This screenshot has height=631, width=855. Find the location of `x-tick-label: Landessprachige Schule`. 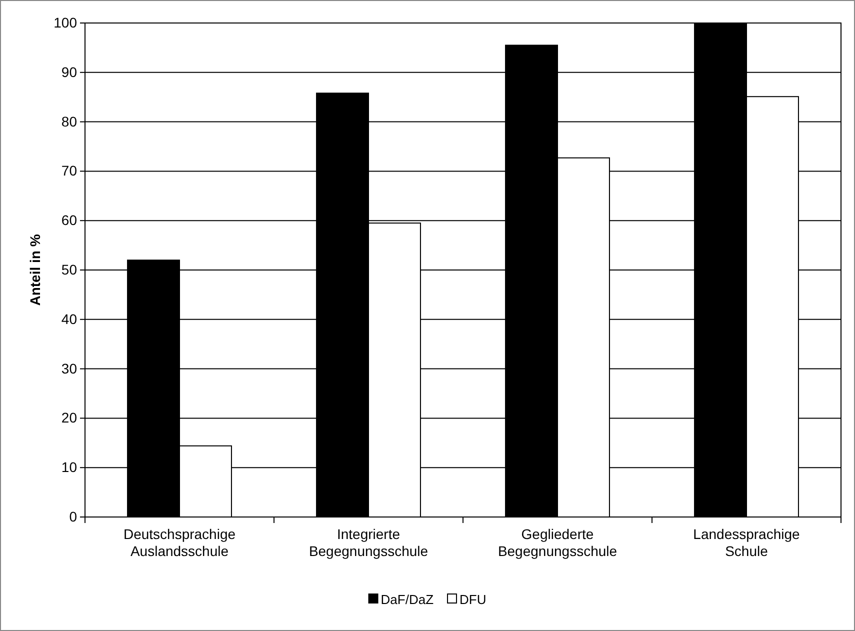

x-tick-label: Landessprachige Schule is located at coordinates (746, 542).